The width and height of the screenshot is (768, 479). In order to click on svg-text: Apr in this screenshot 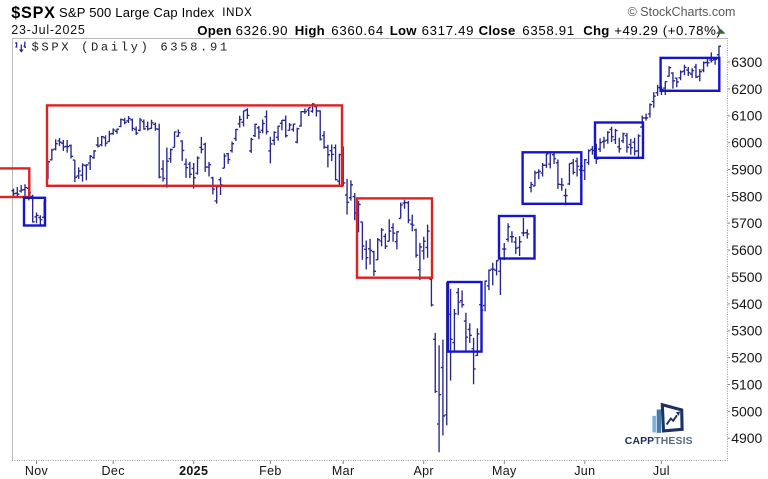, I will do `click(423, 471)`.